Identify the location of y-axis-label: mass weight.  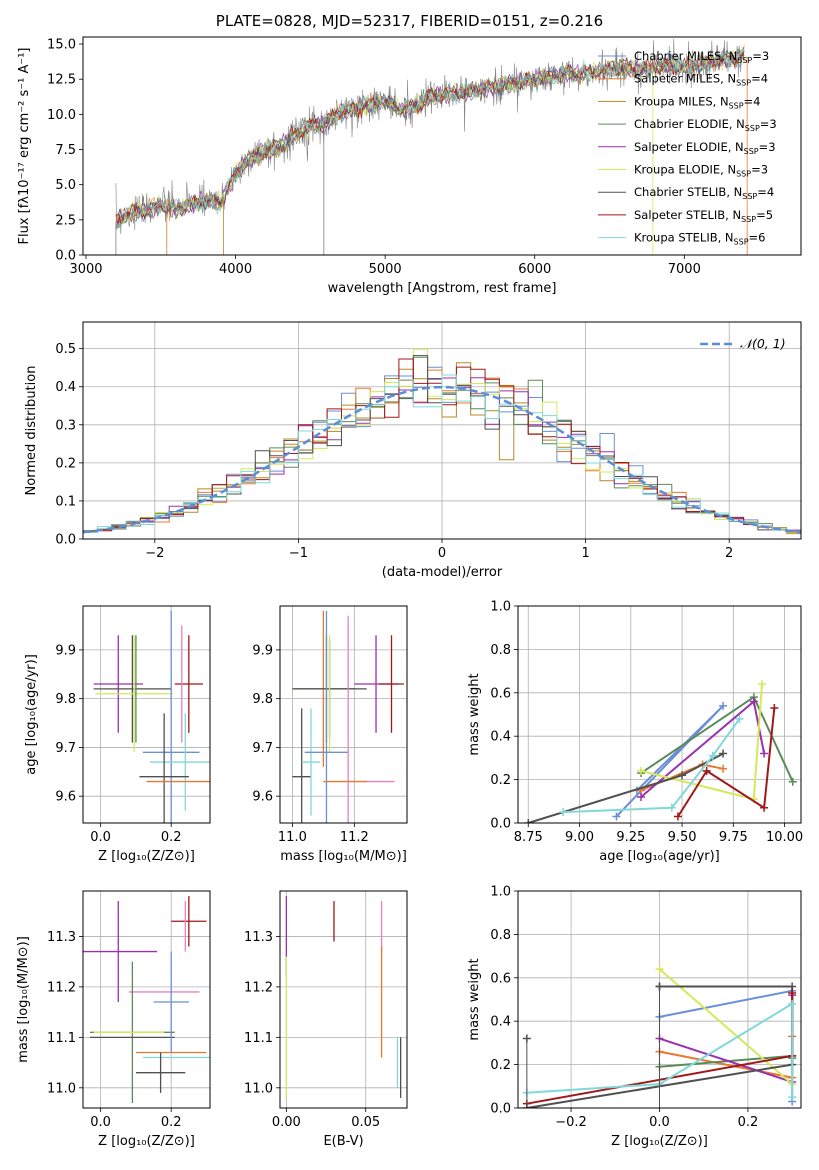
(474, 714).